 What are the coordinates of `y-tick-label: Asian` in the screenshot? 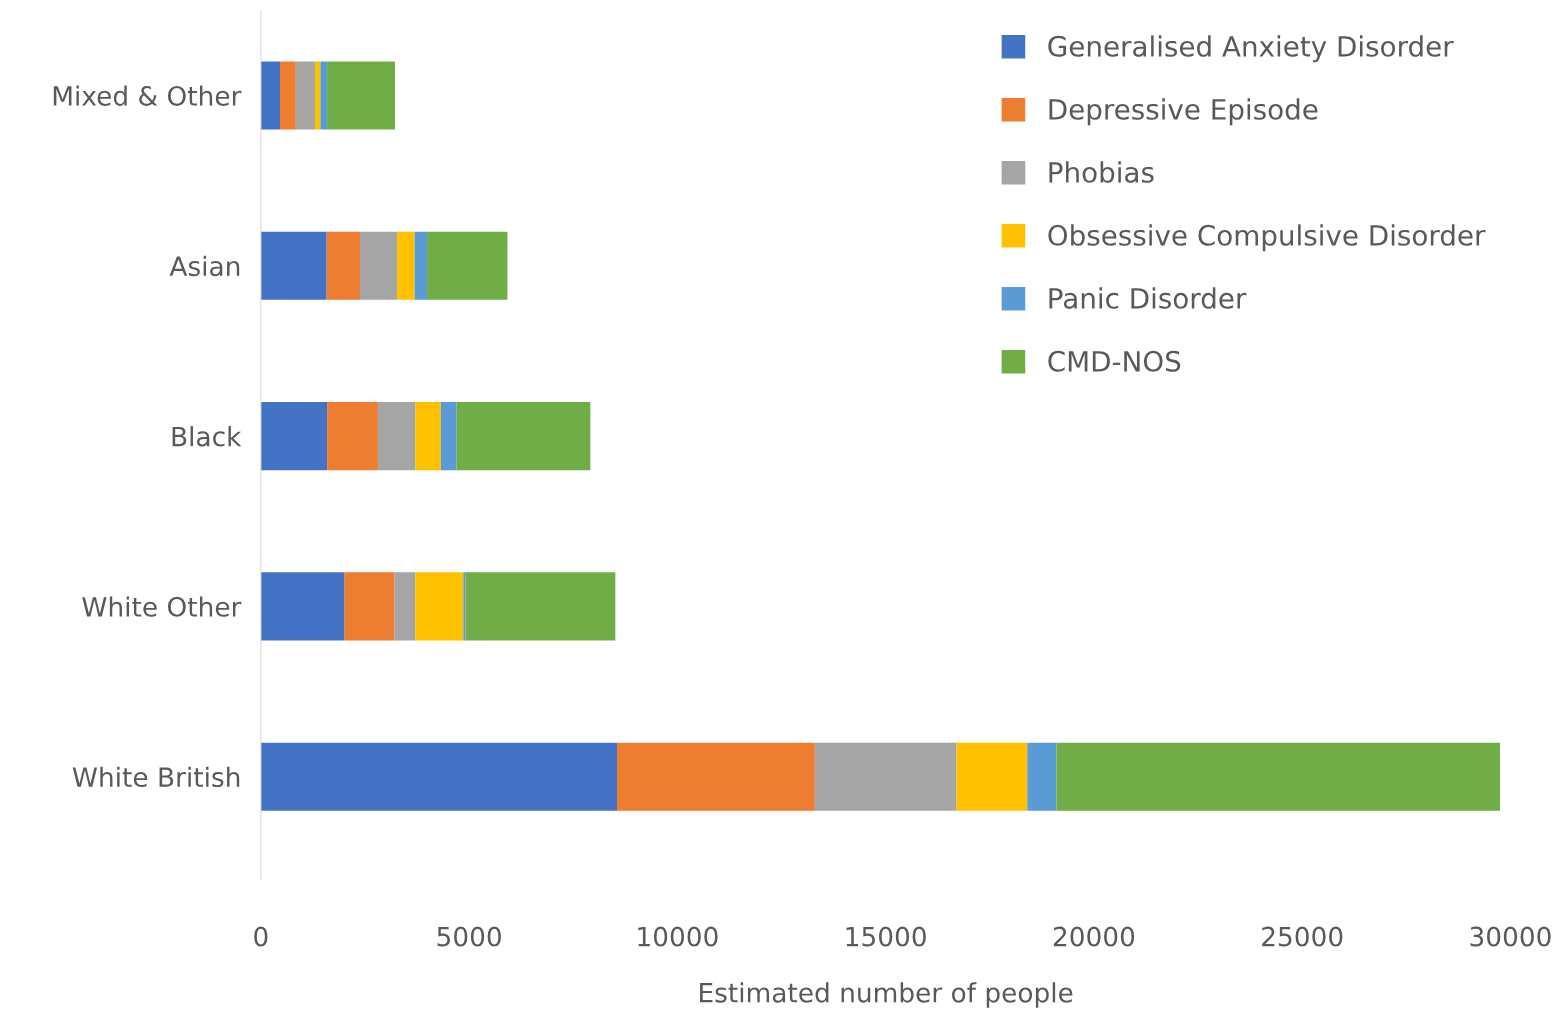 It's located at (204, 266).